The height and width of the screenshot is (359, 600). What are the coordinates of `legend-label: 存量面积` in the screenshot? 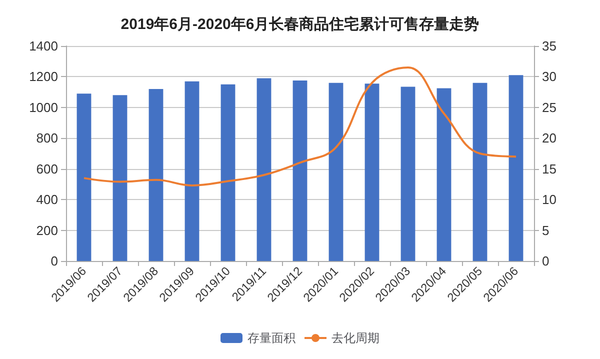 It's located at (272, 338).